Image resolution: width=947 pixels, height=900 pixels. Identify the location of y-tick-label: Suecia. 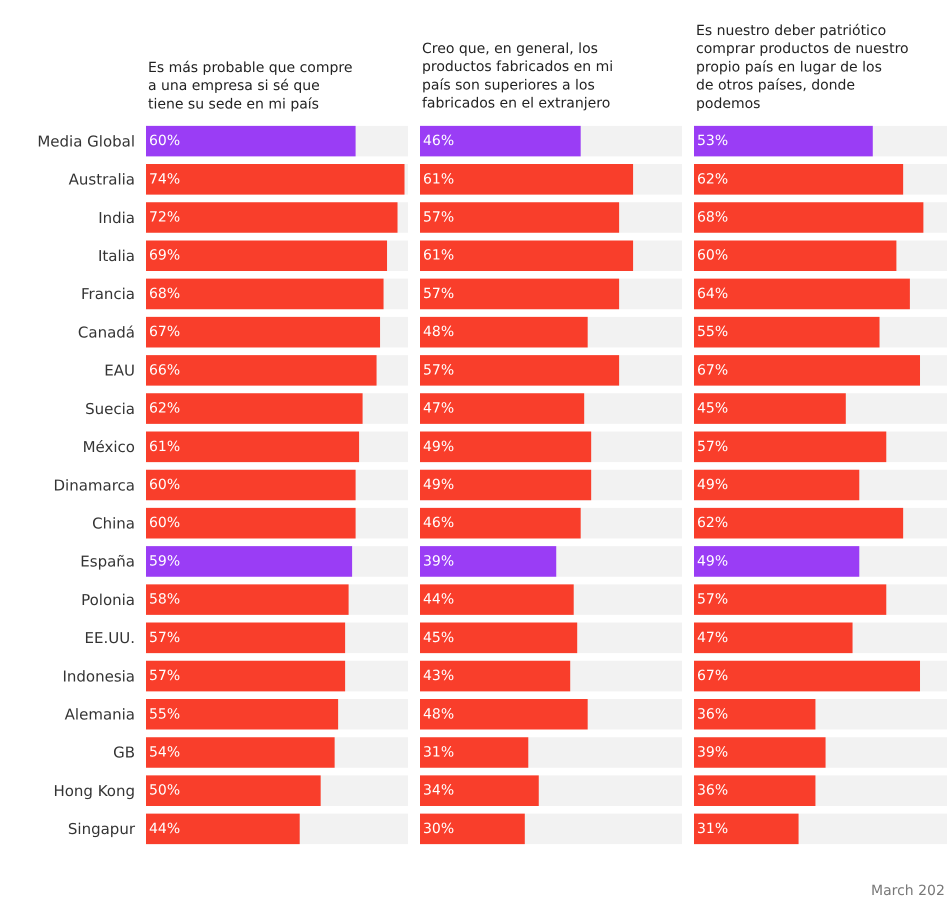
(110, 409).